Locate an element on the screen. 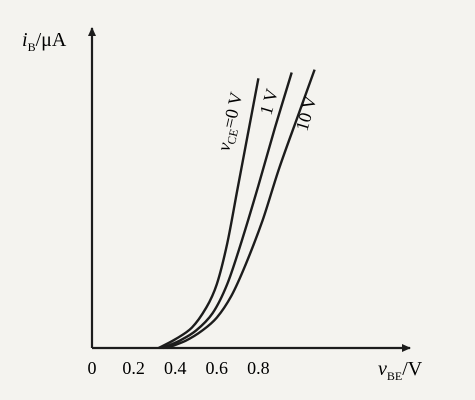 This screenshot has width=475, height=400. series-label-0-rest: =0 V is located at coordinates (233, 110).